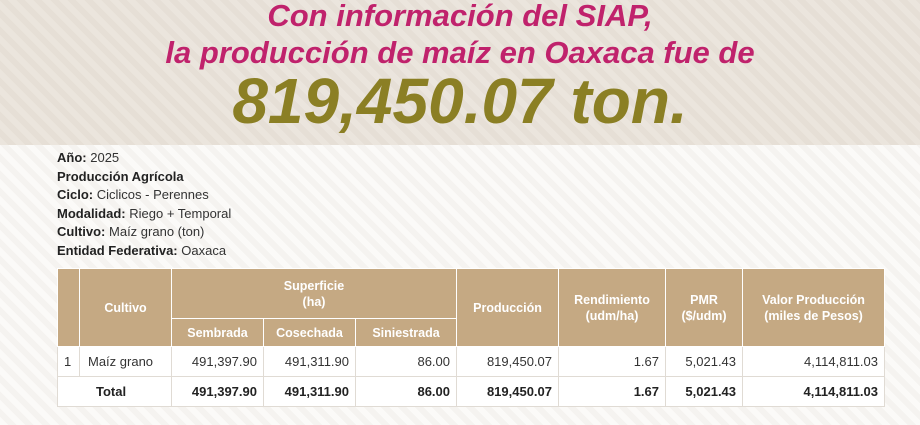 This screenshot has width=920, height=425. I want to click on header-text: Valor Producción, so click(813, 299).